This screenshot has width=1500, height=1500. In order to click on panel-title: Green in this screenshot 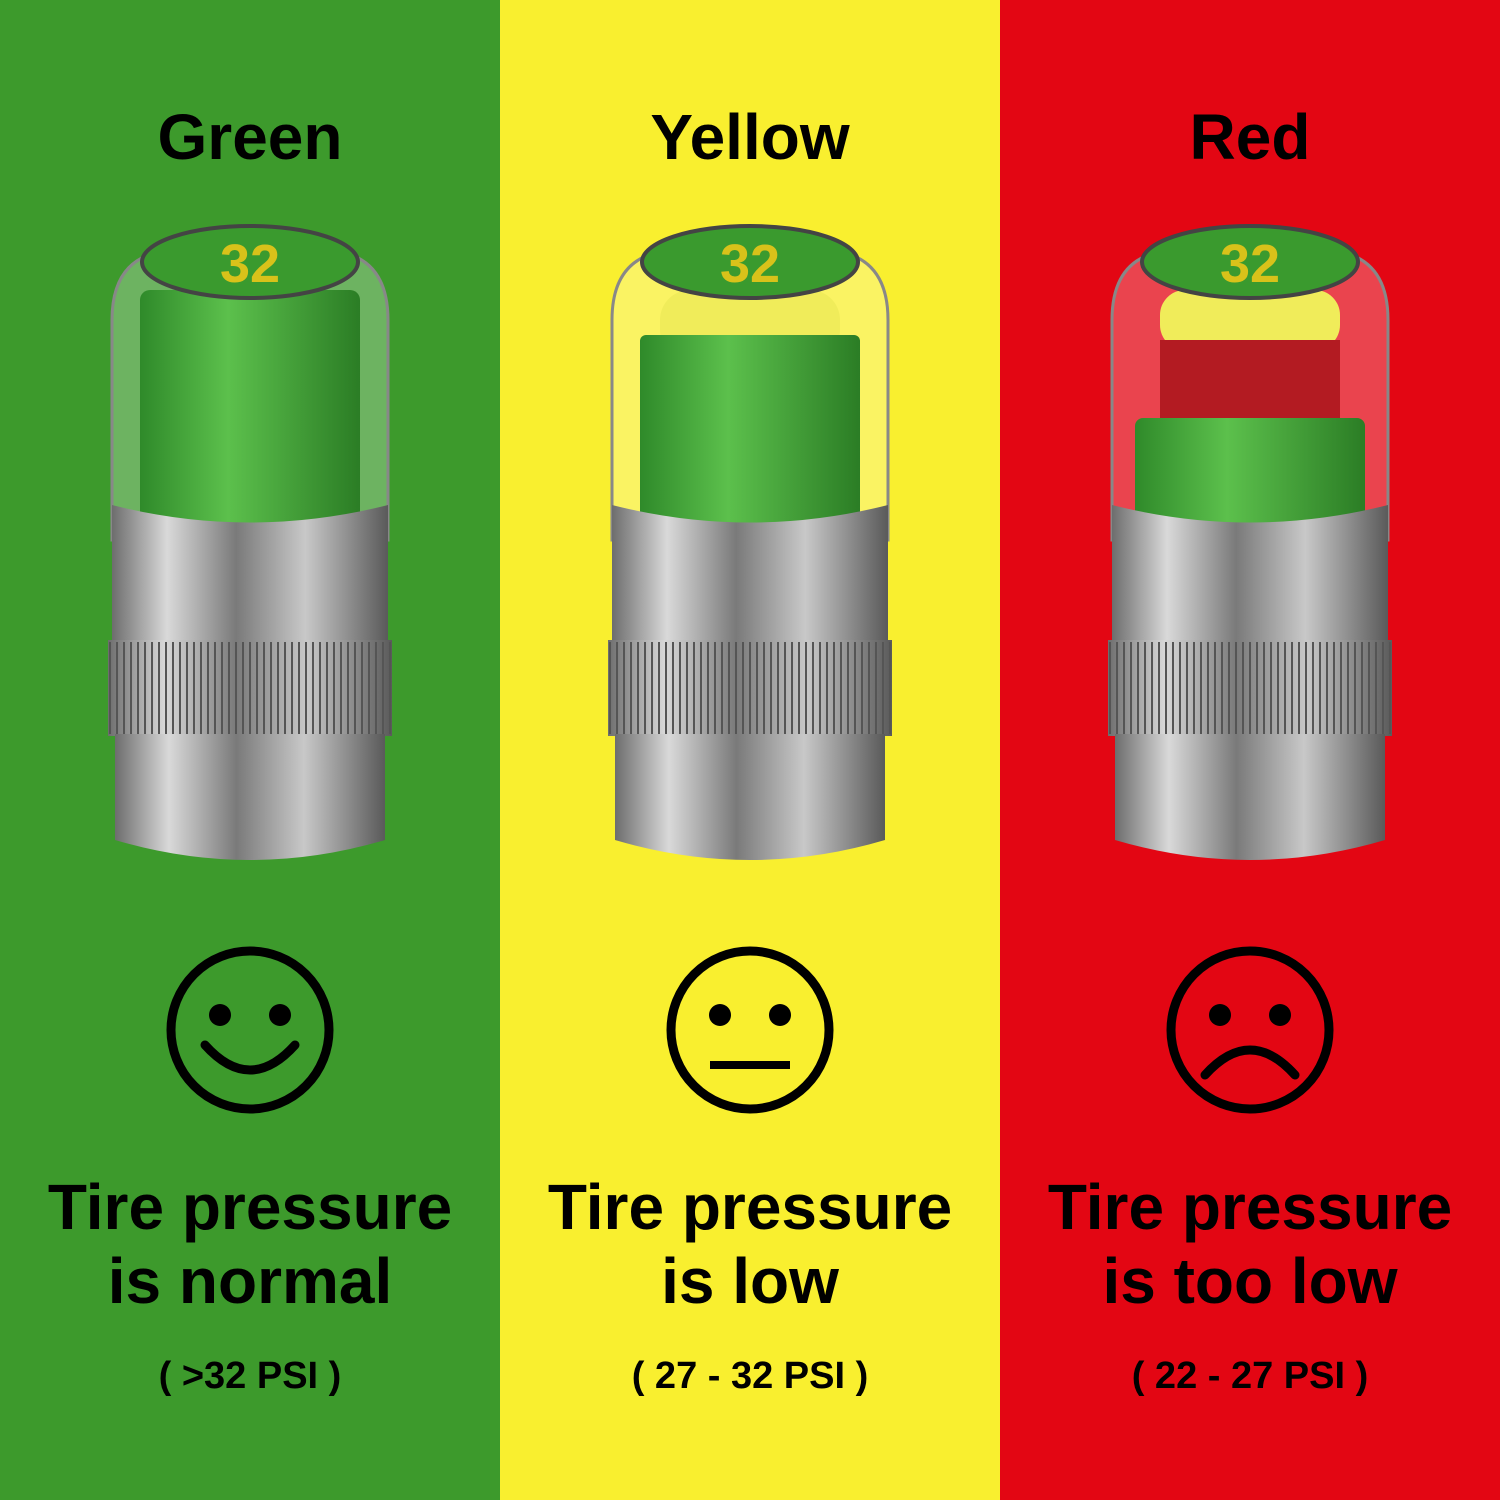, I will do `click(250, 137)`.